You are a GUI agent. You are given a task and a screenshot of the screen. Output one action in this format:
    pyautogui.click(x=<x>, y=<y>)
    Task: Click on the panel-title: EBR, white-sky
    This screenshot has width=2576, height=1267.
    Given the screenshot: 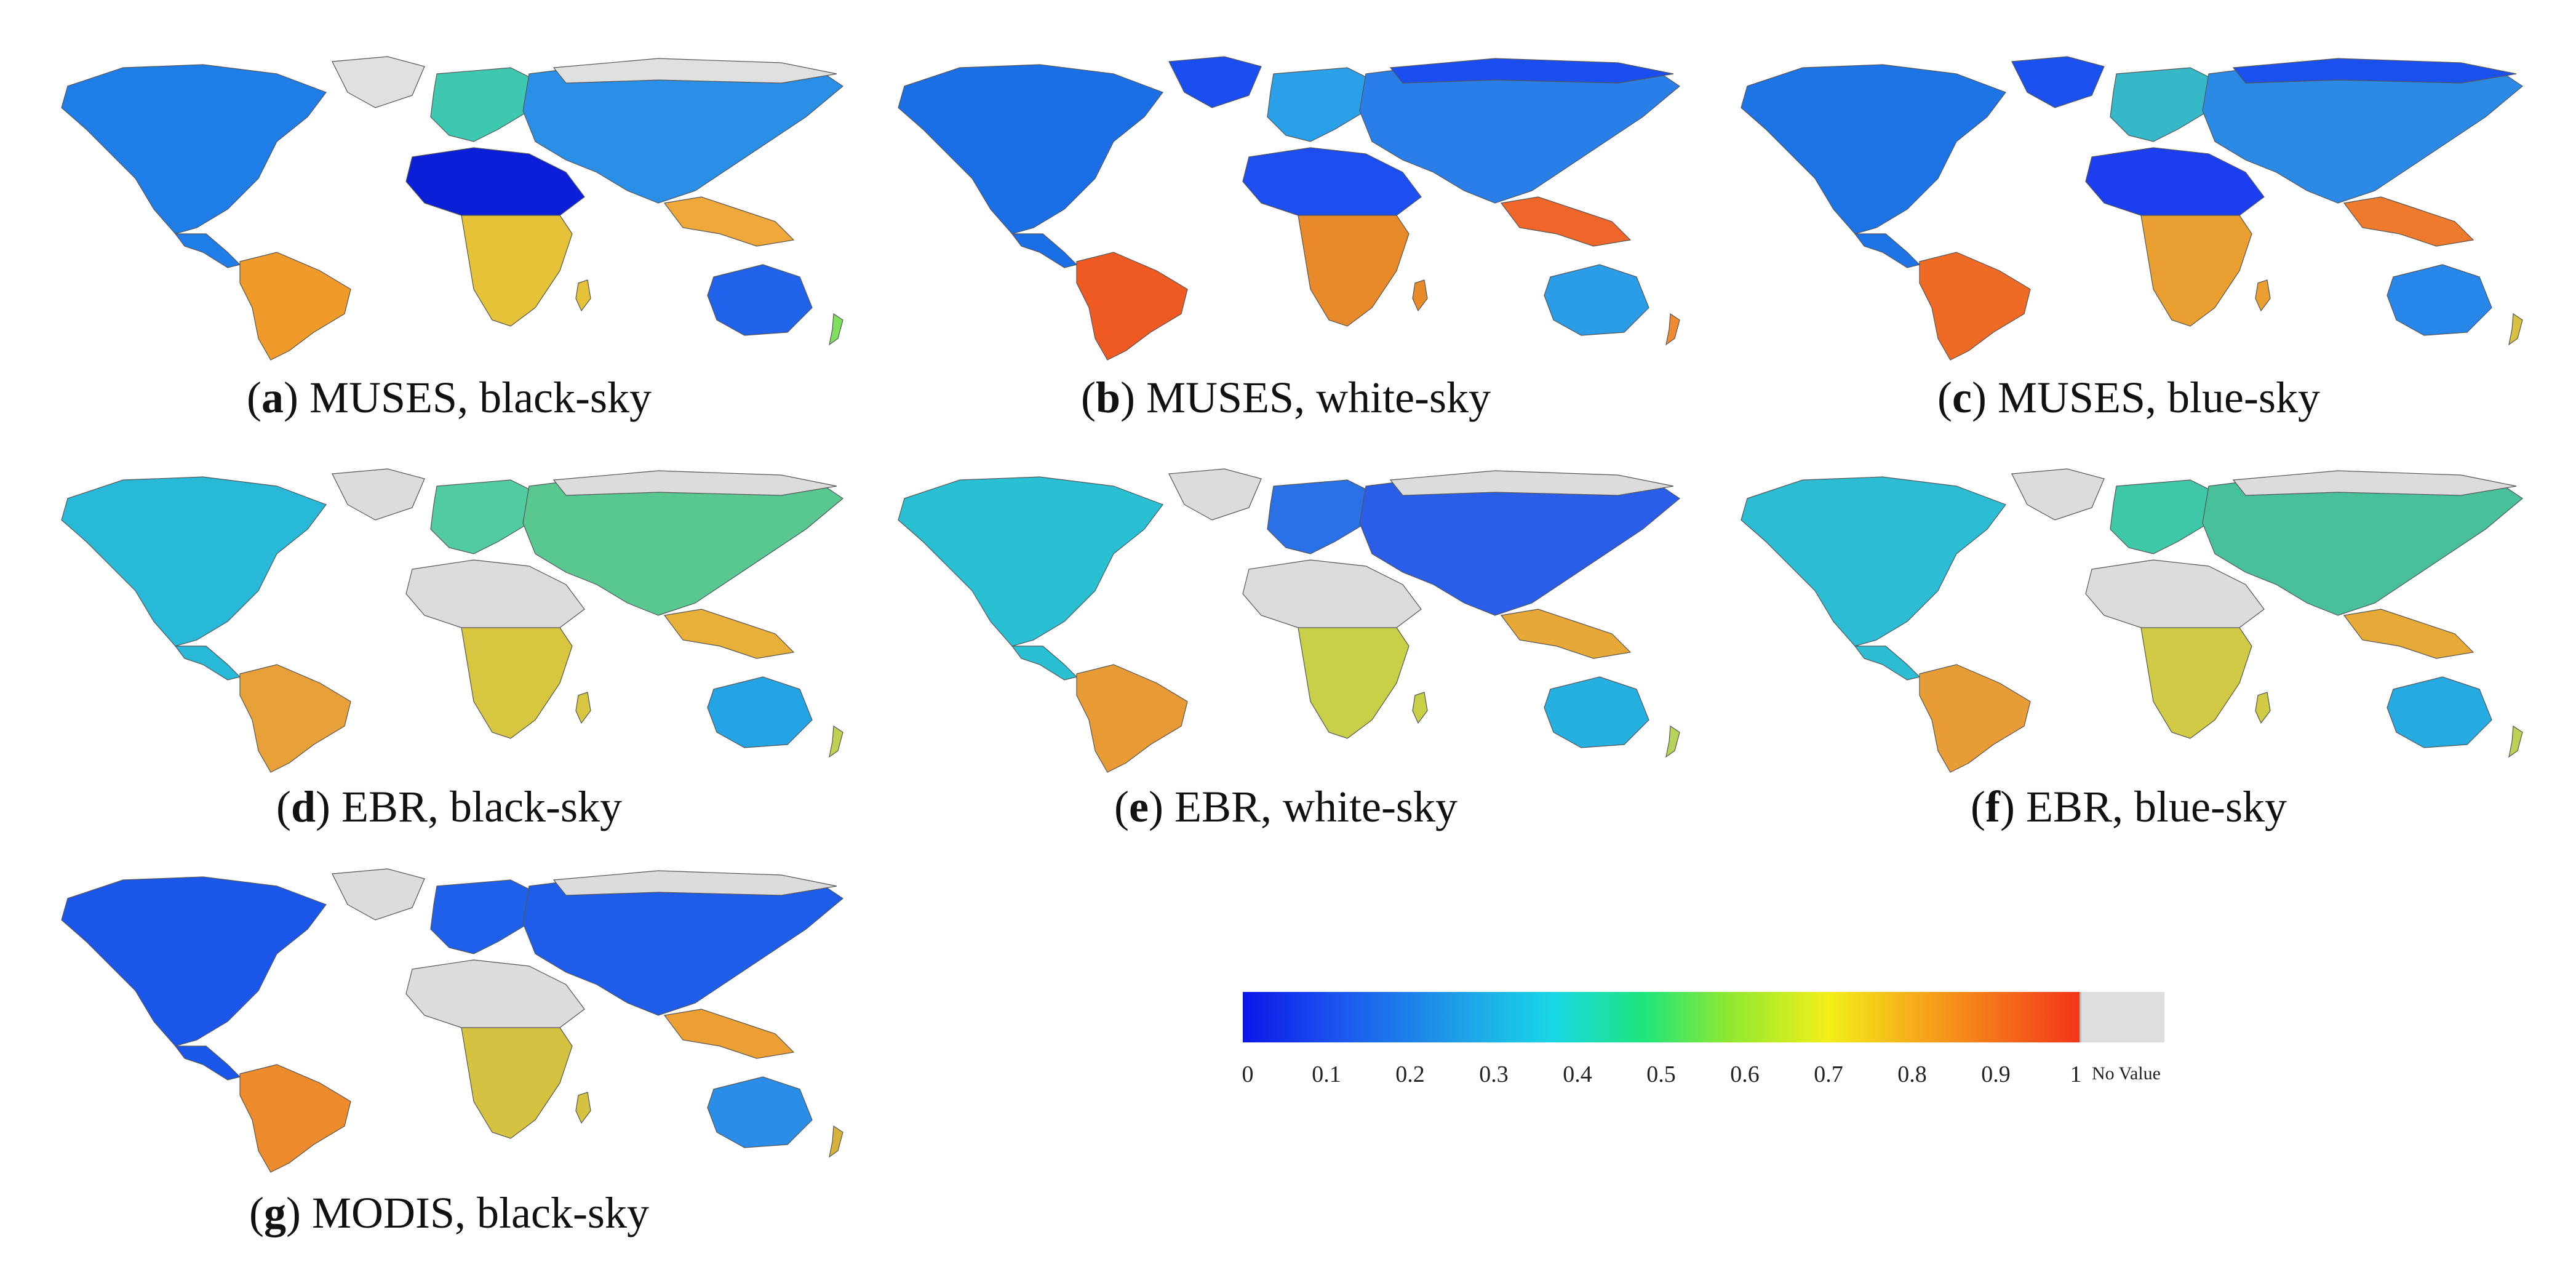 What is the action you would take?
    pyautogui.click(x=1315, y=806)
    